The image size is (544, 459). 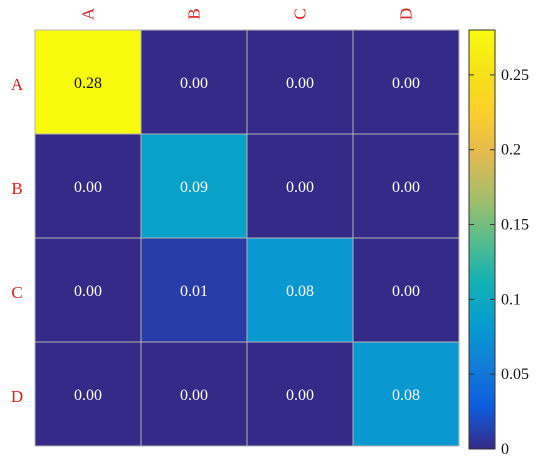 I want to click on row-label: C, so click(x=16, y=292).